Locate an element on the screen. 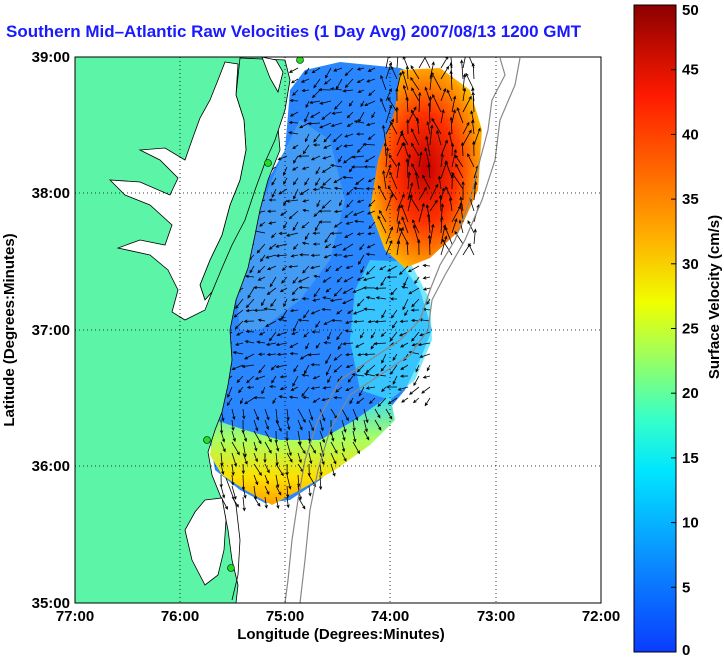  colorbar is located at coordinates (655, 328).